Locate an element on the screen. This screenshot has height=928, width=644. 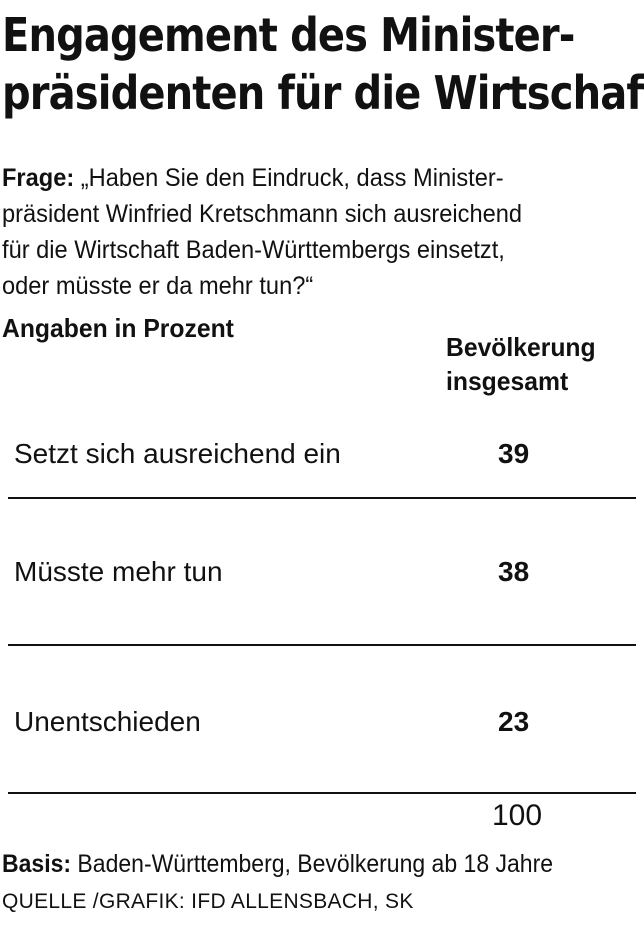
unit-label: Angaben in Prozent is located at coordinates (118, 328).